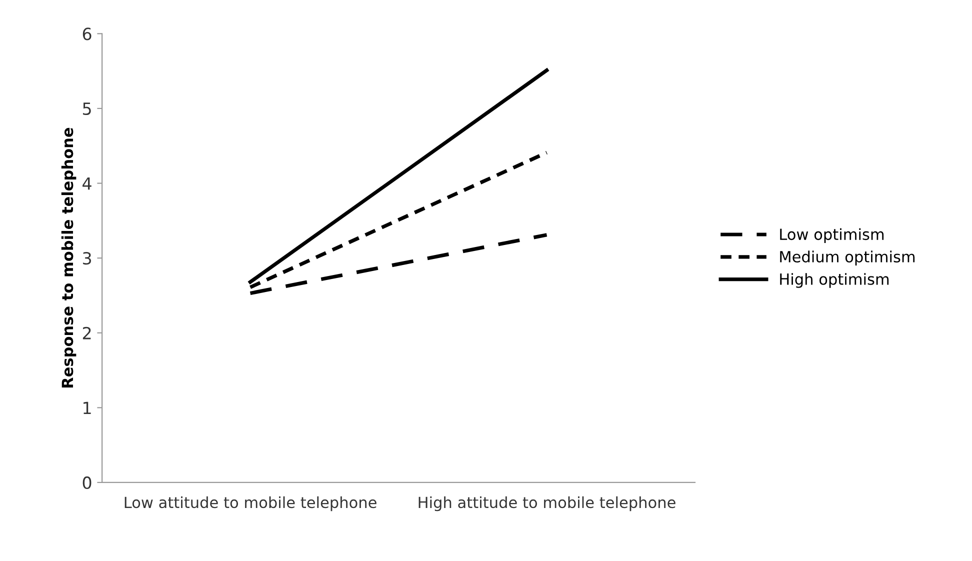  I want to click on y-tick-label: 0, so click(87, 483).